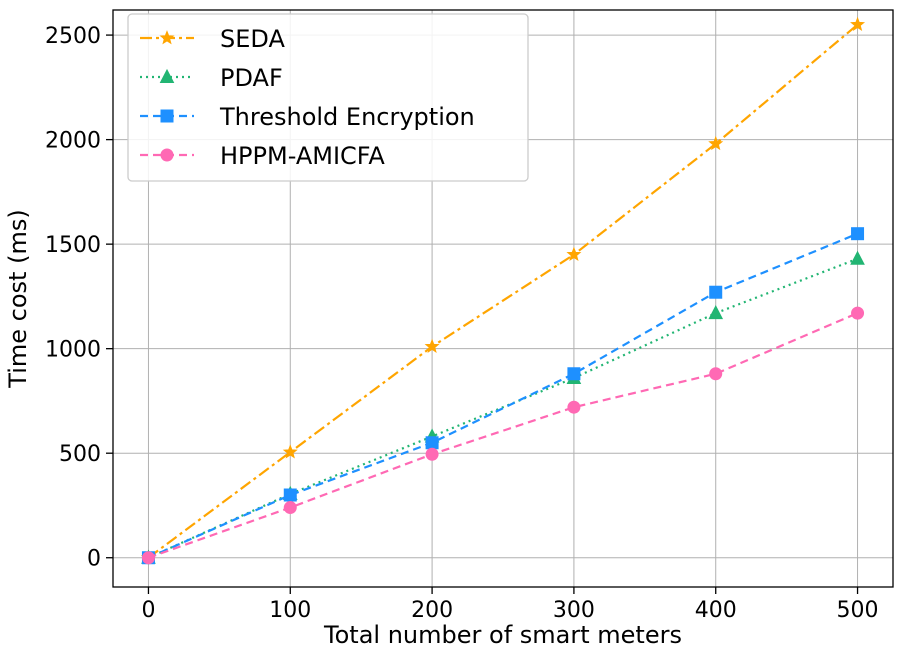  What do you see at coordinates (94, 559) in the screenshot?
I see `y-tick-label: 0` at bounding box center [94, 559].